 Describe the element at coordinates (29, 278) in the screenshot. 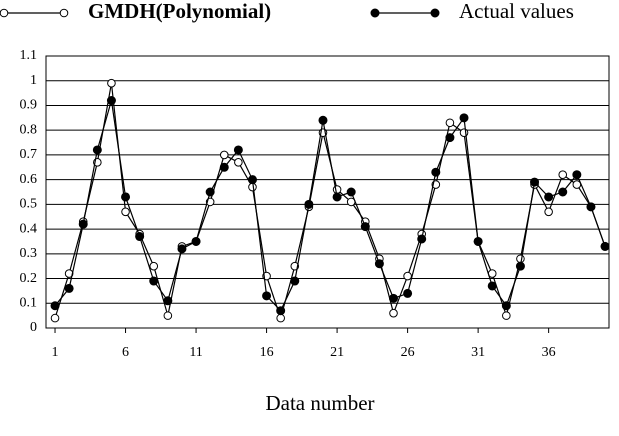

I see `y-tick-label: 0.2` at that location.